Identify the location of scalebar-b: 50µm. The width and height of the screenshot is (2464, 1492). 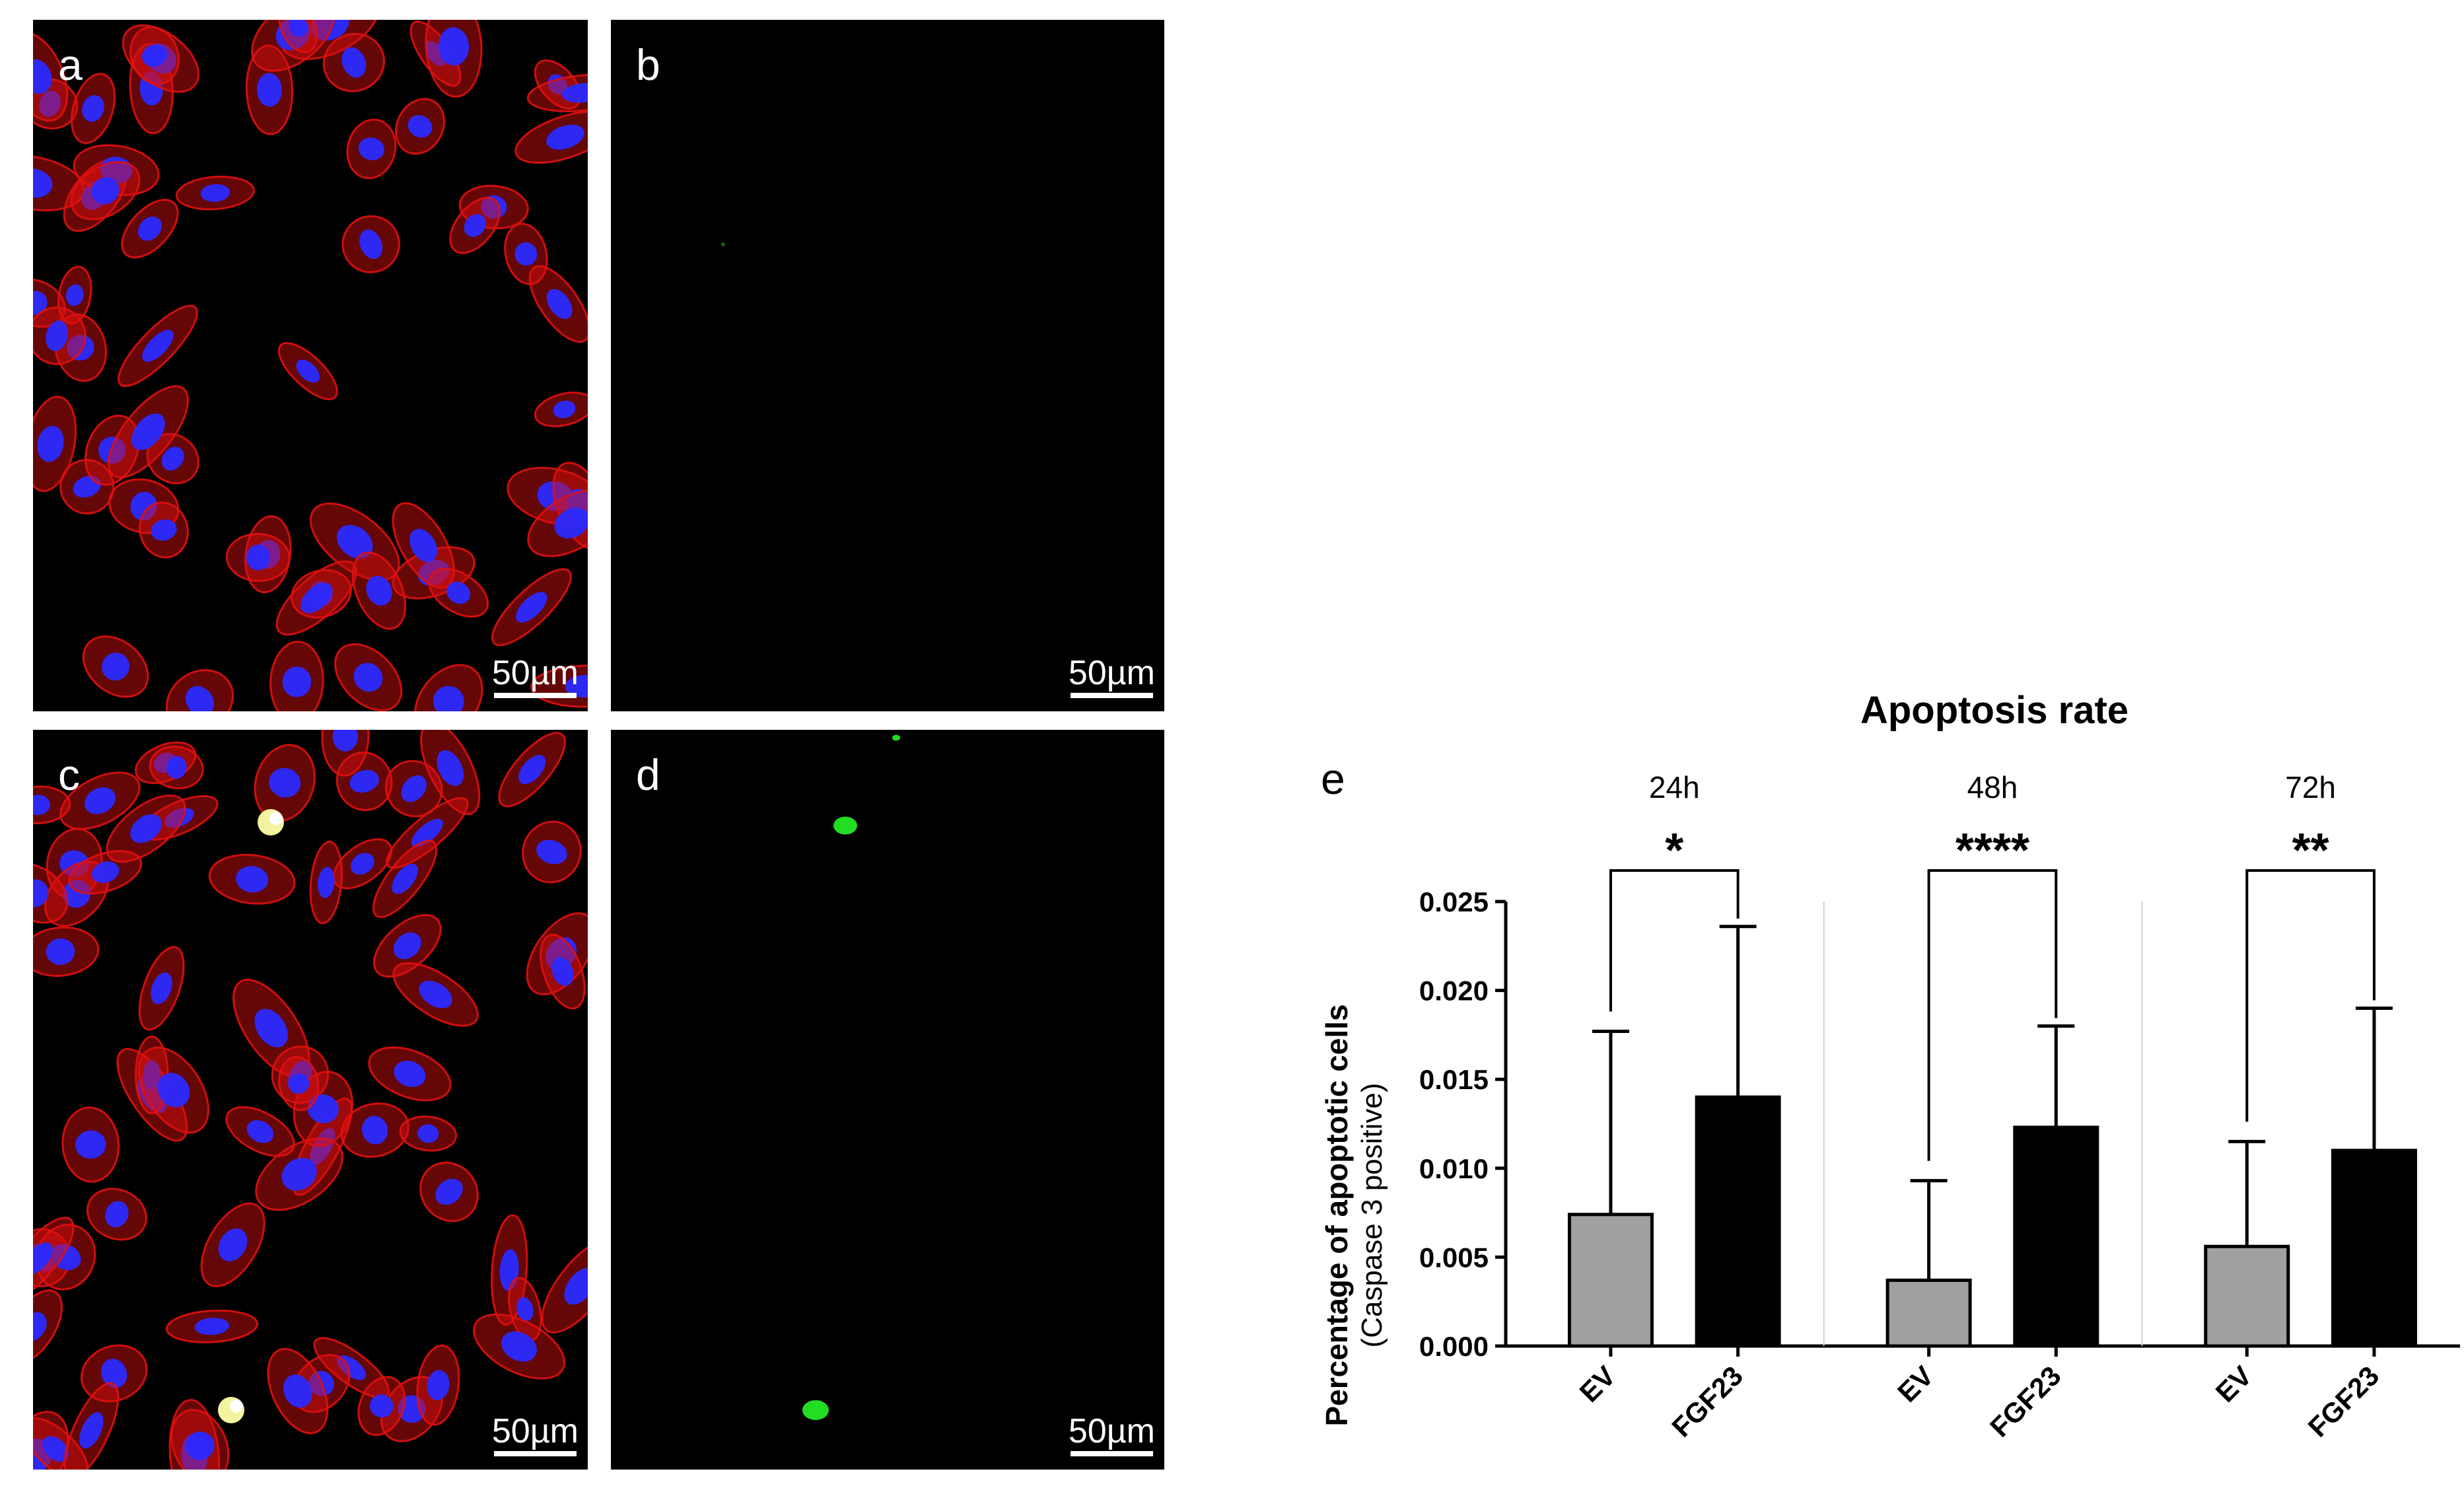
(1112, 677).